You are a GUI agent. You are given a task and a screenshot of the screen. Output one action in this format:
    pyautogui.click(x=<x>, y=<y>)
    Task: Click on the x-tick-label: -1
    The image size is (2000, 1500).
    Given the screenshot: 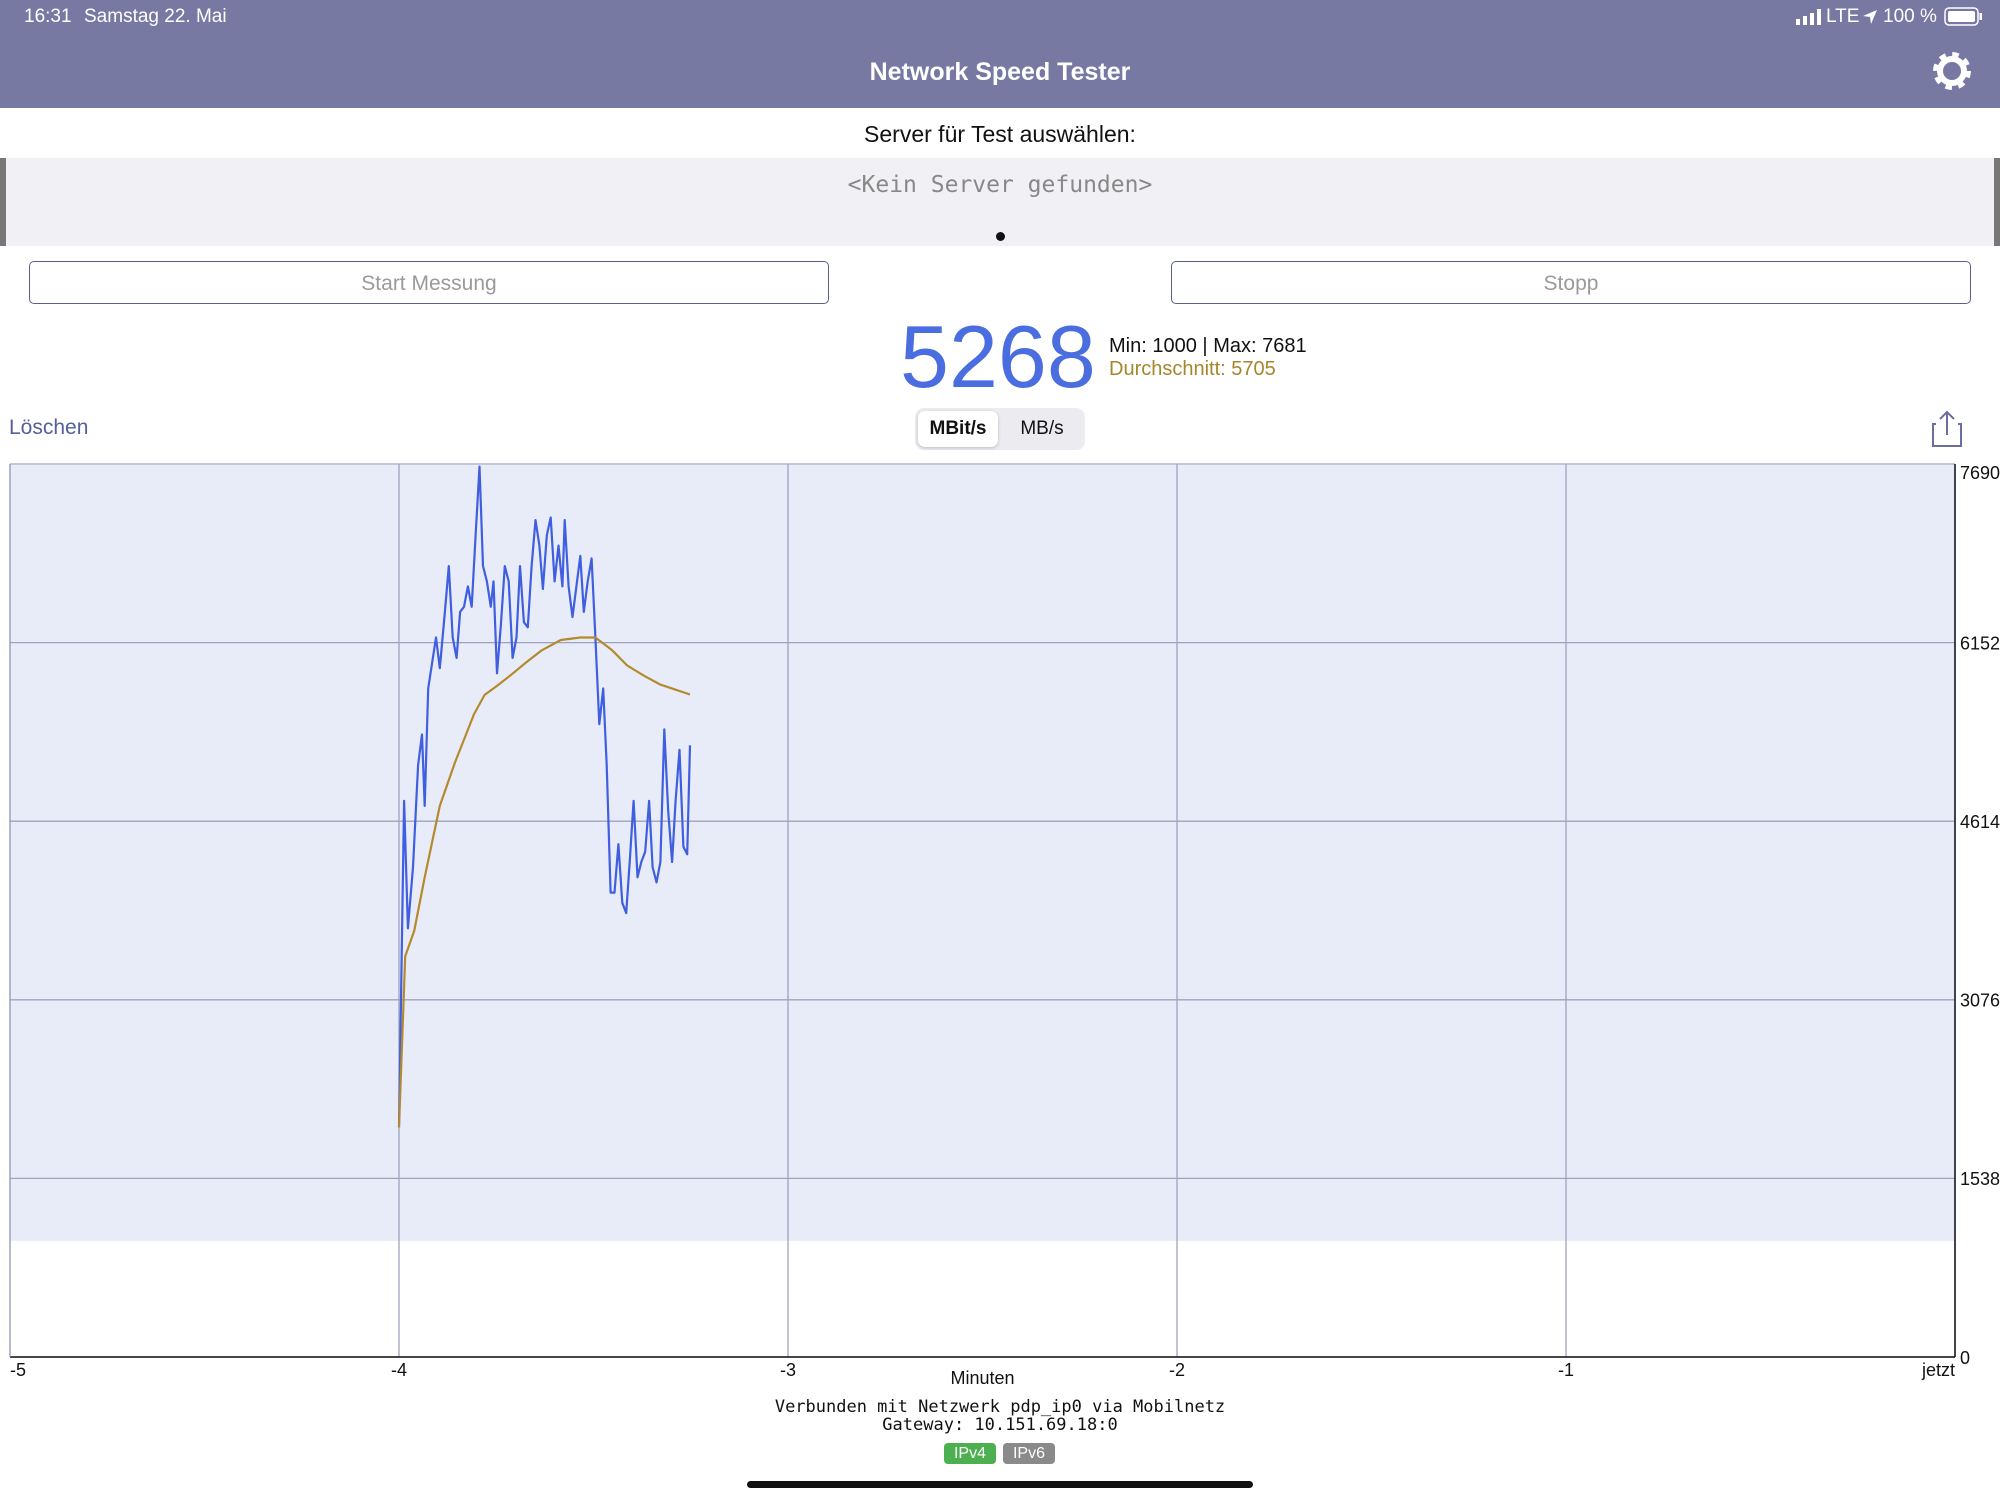 What is the action you would take?
    pyautogui.click(x=1566, y=1370)
    